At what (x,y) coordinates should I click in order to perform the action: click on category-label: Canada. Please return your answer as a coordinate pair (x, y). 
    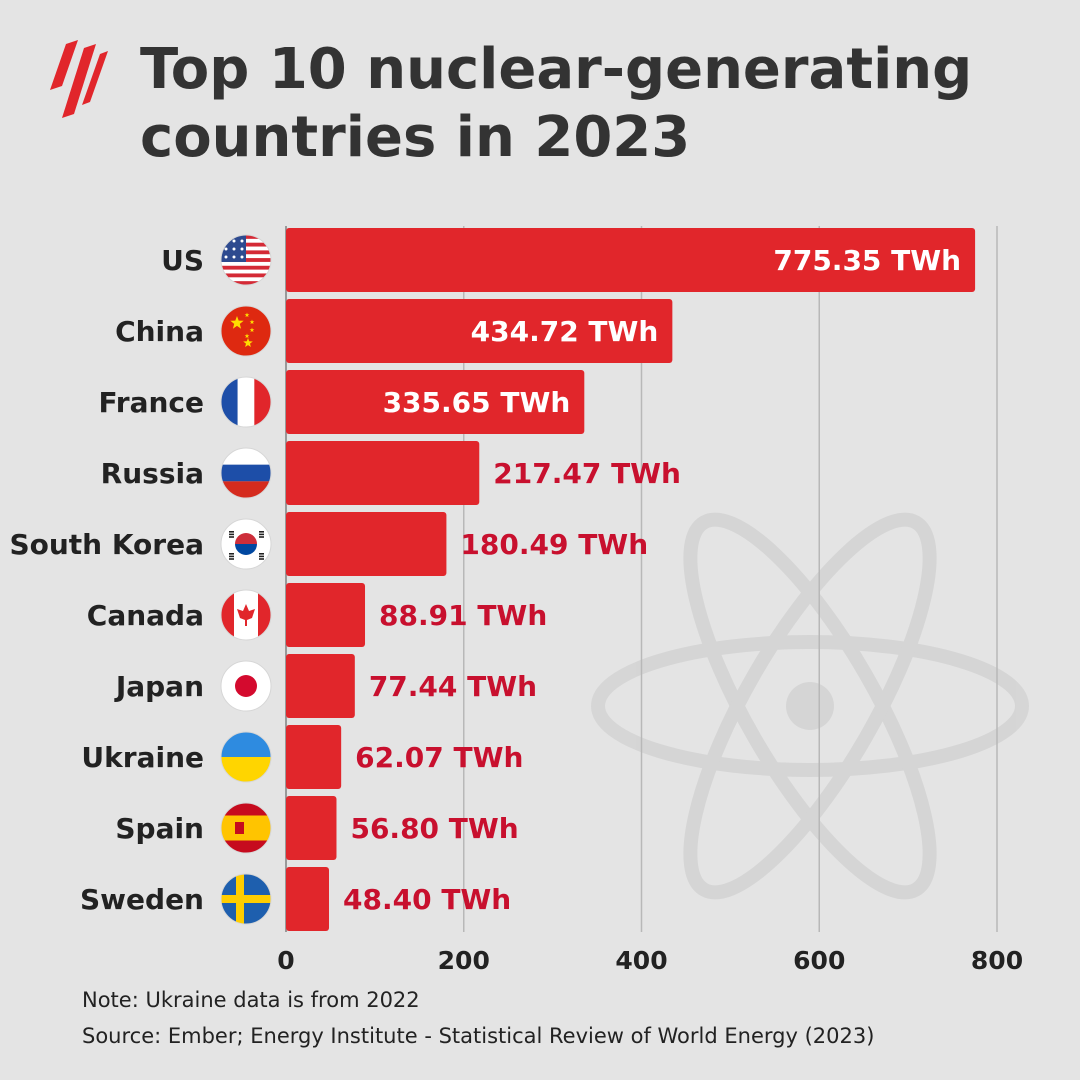
    Looking at the image, I should click on (145, 615).